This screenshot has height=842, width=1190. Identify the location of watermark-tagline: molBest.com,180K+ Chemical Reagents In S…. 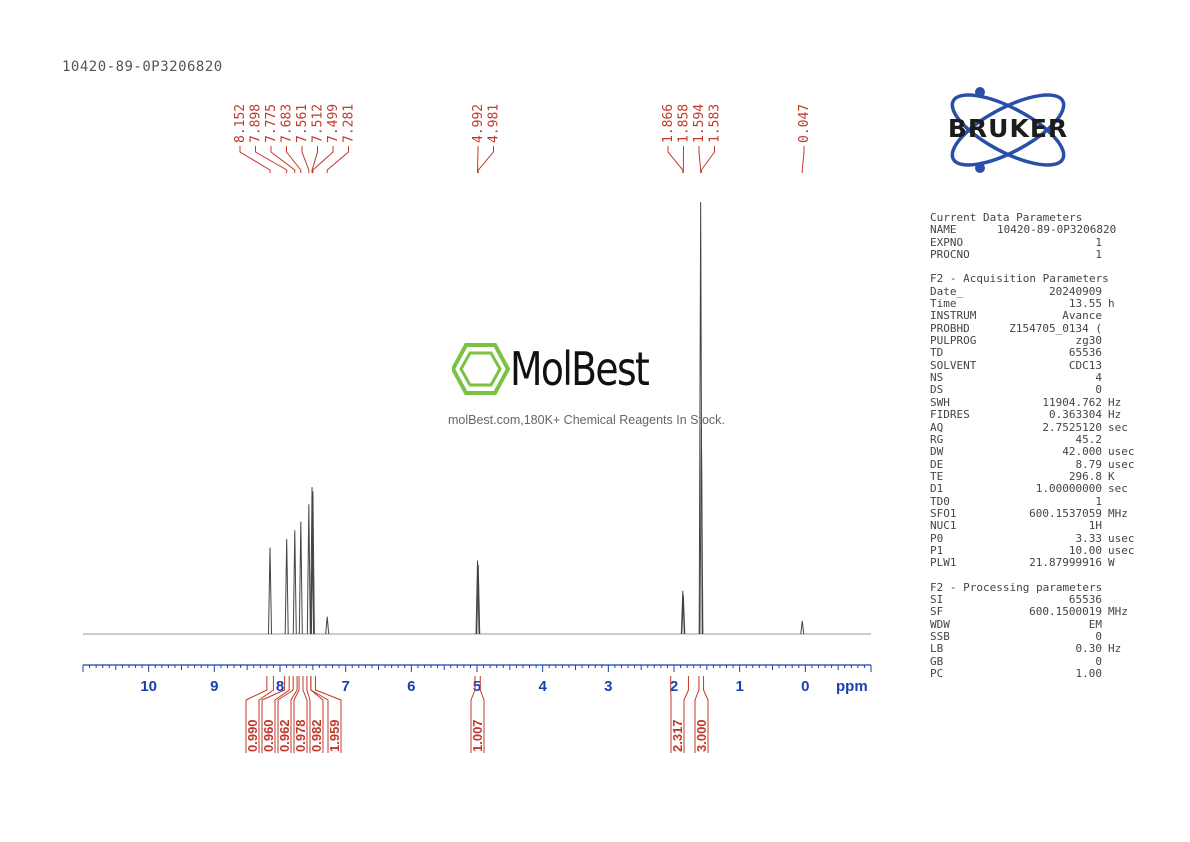
(586, 420).